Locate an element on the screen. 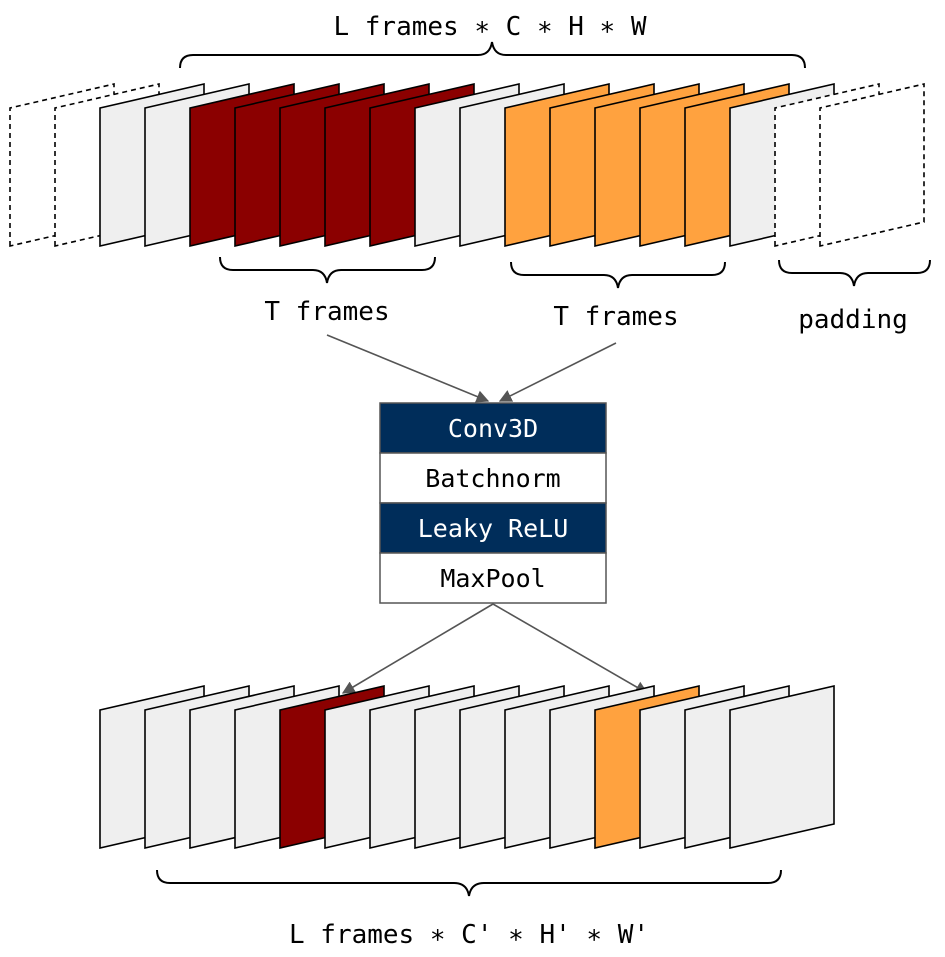  top-dimension-label: L frames ∗ C ∗ H ∗ W is located at coordinates (489, 27).